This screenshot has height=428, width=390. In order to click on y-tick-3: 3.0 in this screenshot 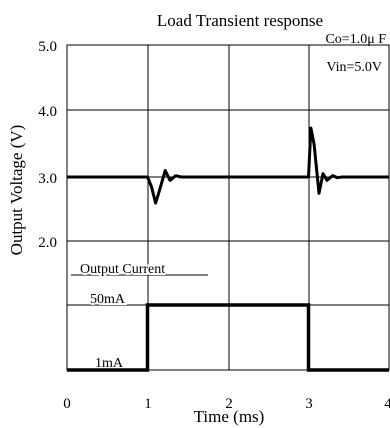, I will do `click(47, 179)`.